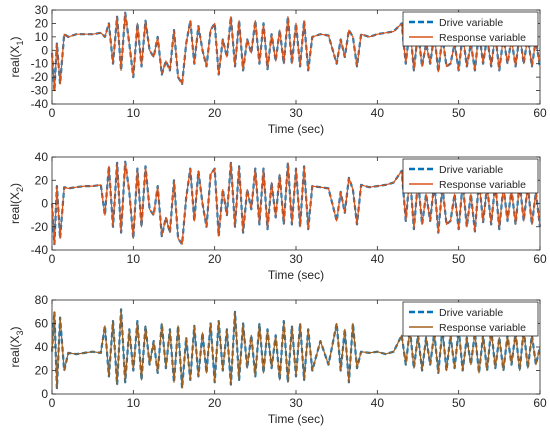 This screenshot has height=436, width=550. I want to click on y-axis-label-subscript: 2, so click(20, 189).